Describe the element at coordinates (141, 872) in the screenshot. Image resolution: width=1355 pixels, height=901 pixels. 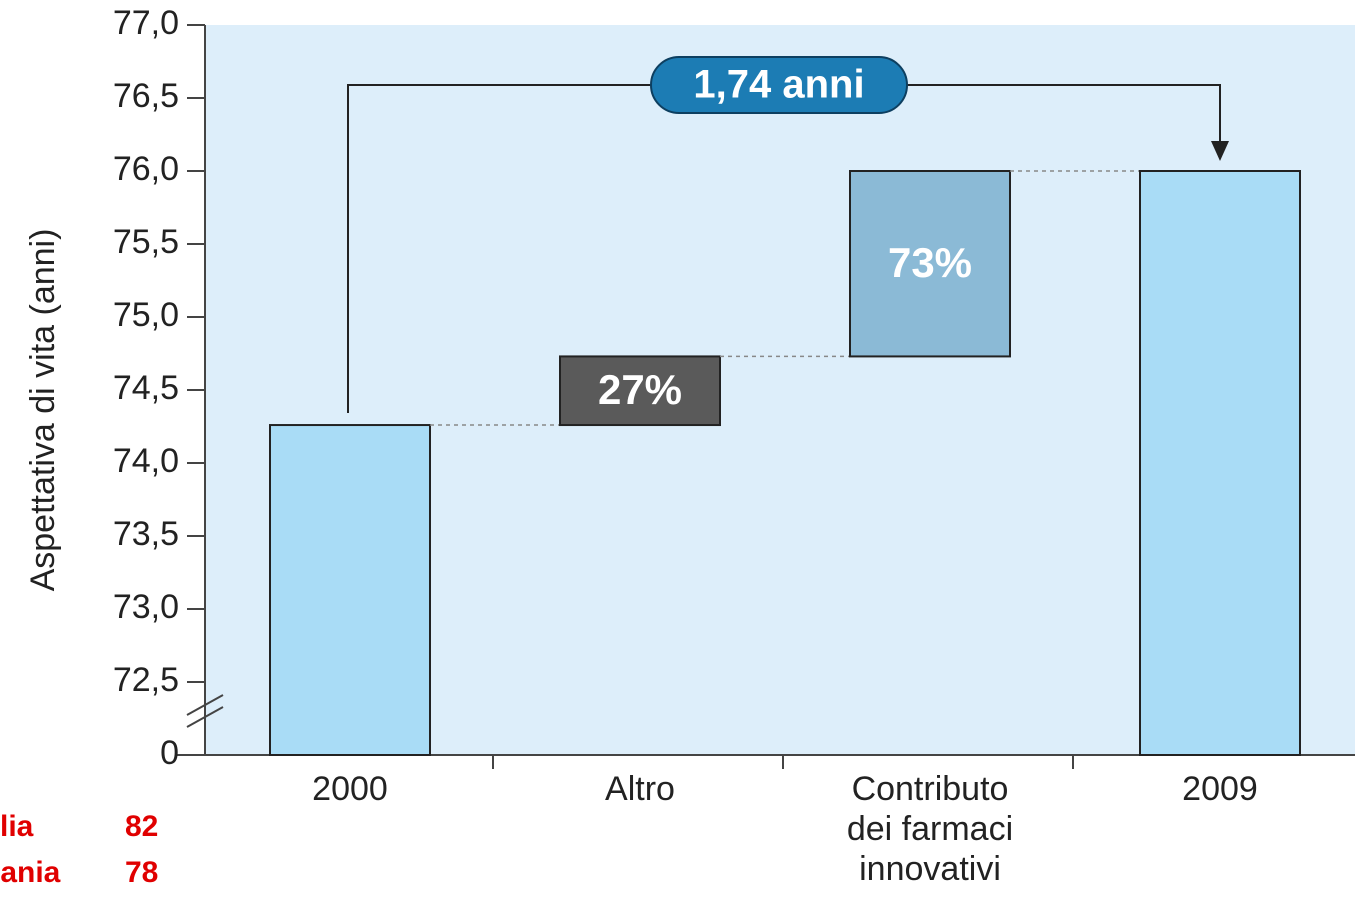
I see `side-note-value: 78` at that location.